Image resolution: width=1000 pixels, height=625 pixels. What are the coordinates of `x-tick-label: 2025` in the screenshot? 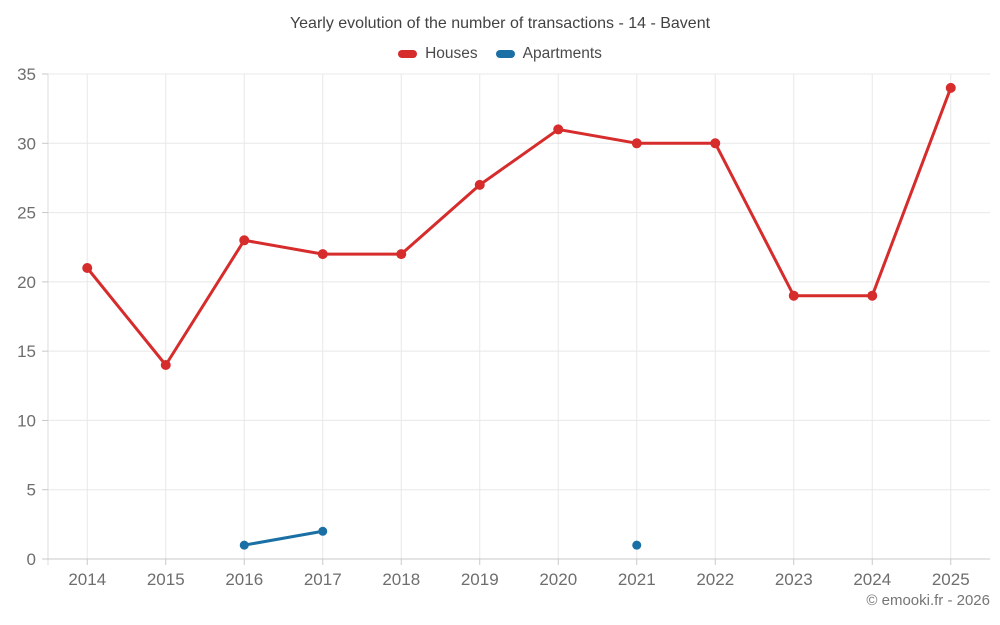 It's located at (951, 579).